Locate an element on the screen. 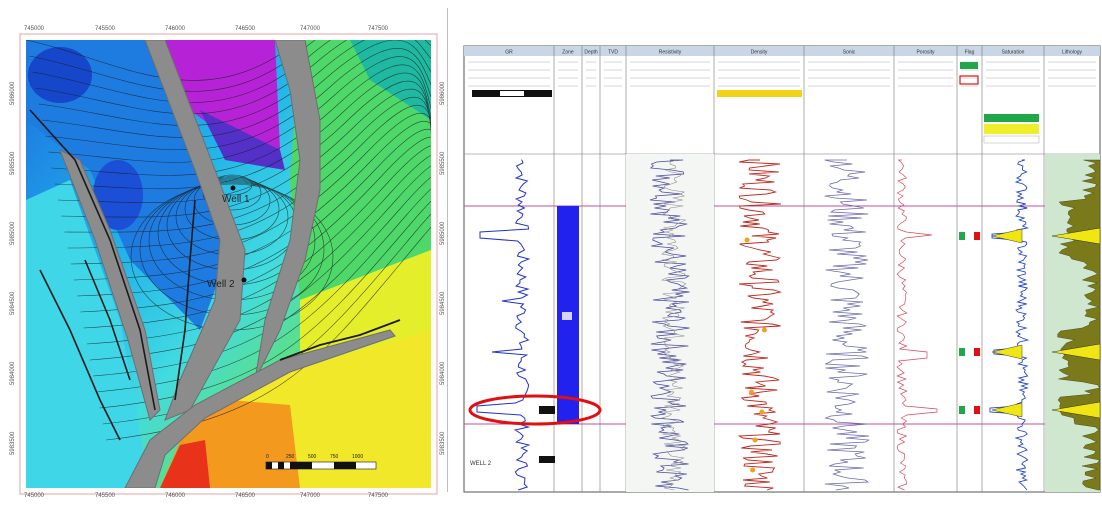  well-label-2: Well 2 is located at coordinates (221, 284).